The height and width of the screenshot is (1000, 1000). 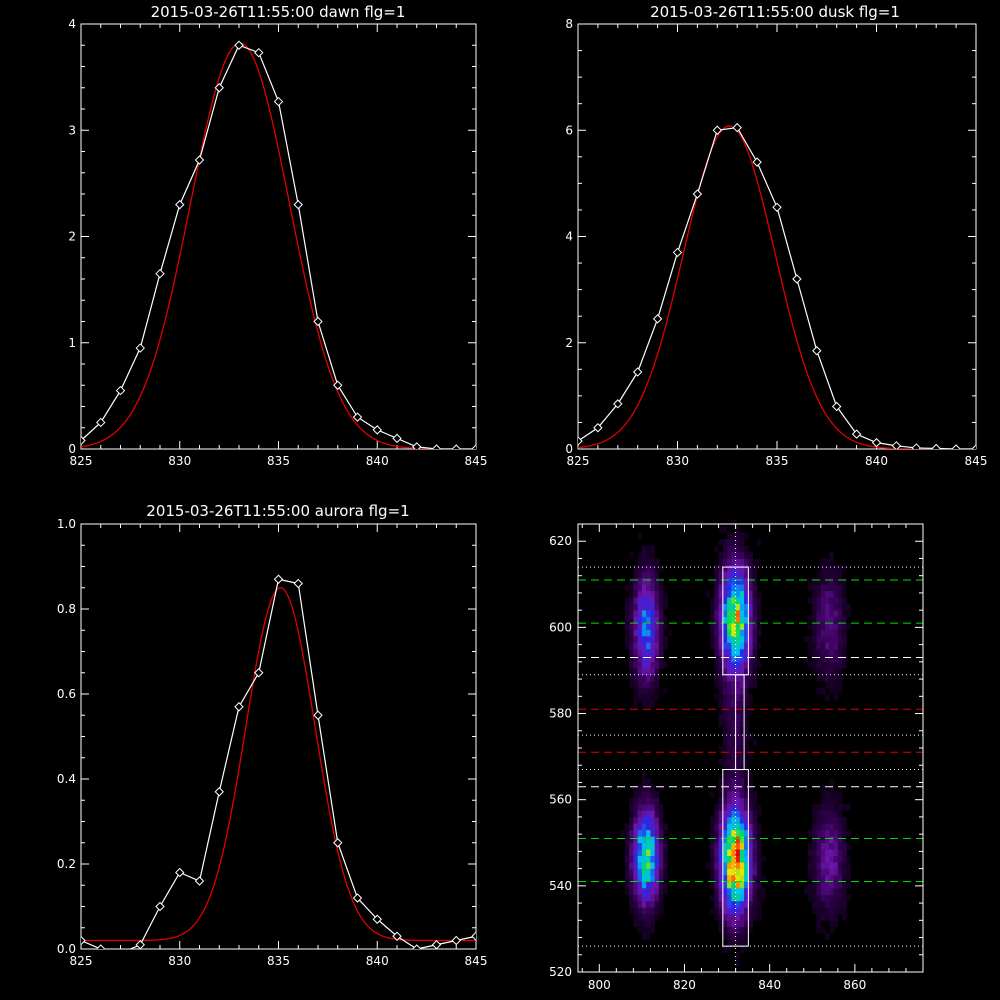 What do you see at coordinates (81, 961) in the screenshot?
I see `x-tick-label: 825` at bounding box center [81, 961].